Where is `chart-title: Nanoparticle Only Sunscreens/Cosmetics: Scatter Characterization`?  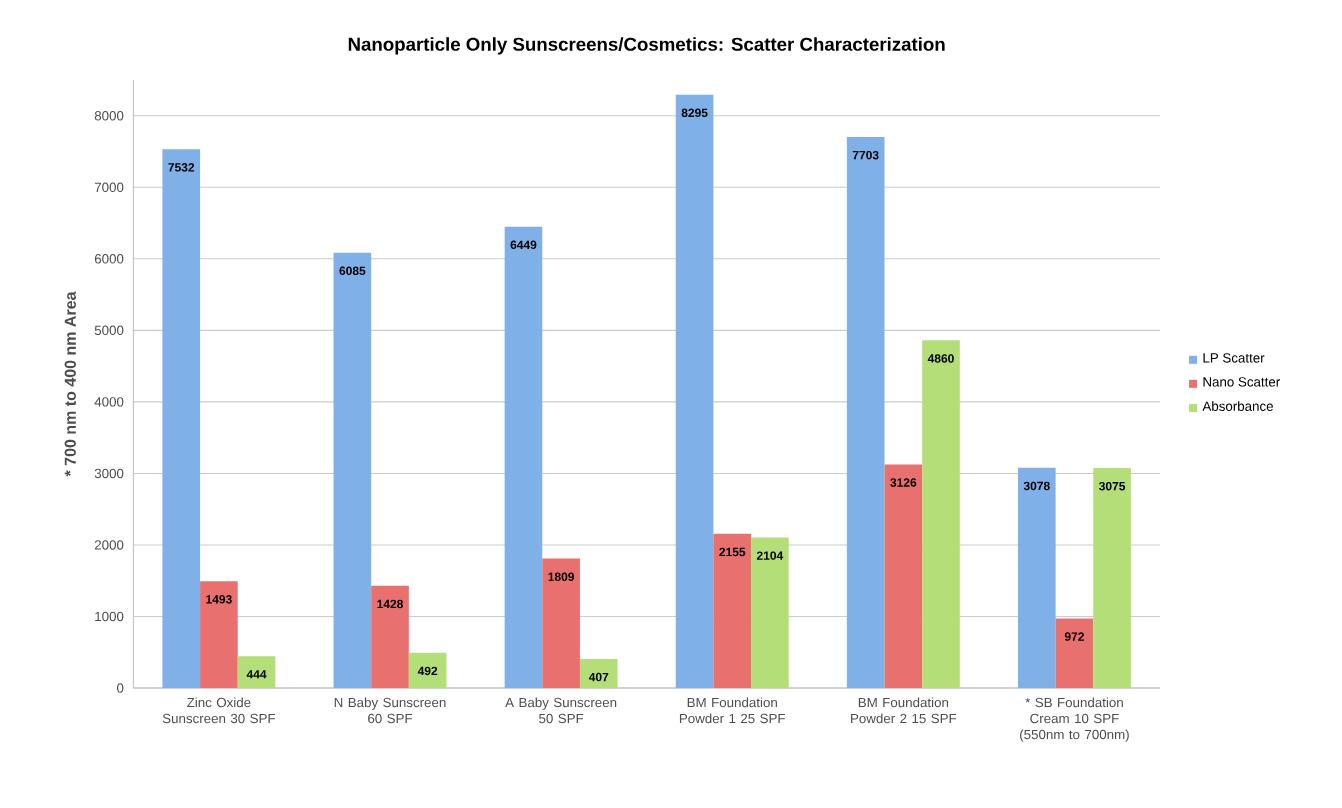 chart-title: Nanoparticle Only Sunscreens/Cosmetics: Scatter Characterization is located at coordinates (646, 46).